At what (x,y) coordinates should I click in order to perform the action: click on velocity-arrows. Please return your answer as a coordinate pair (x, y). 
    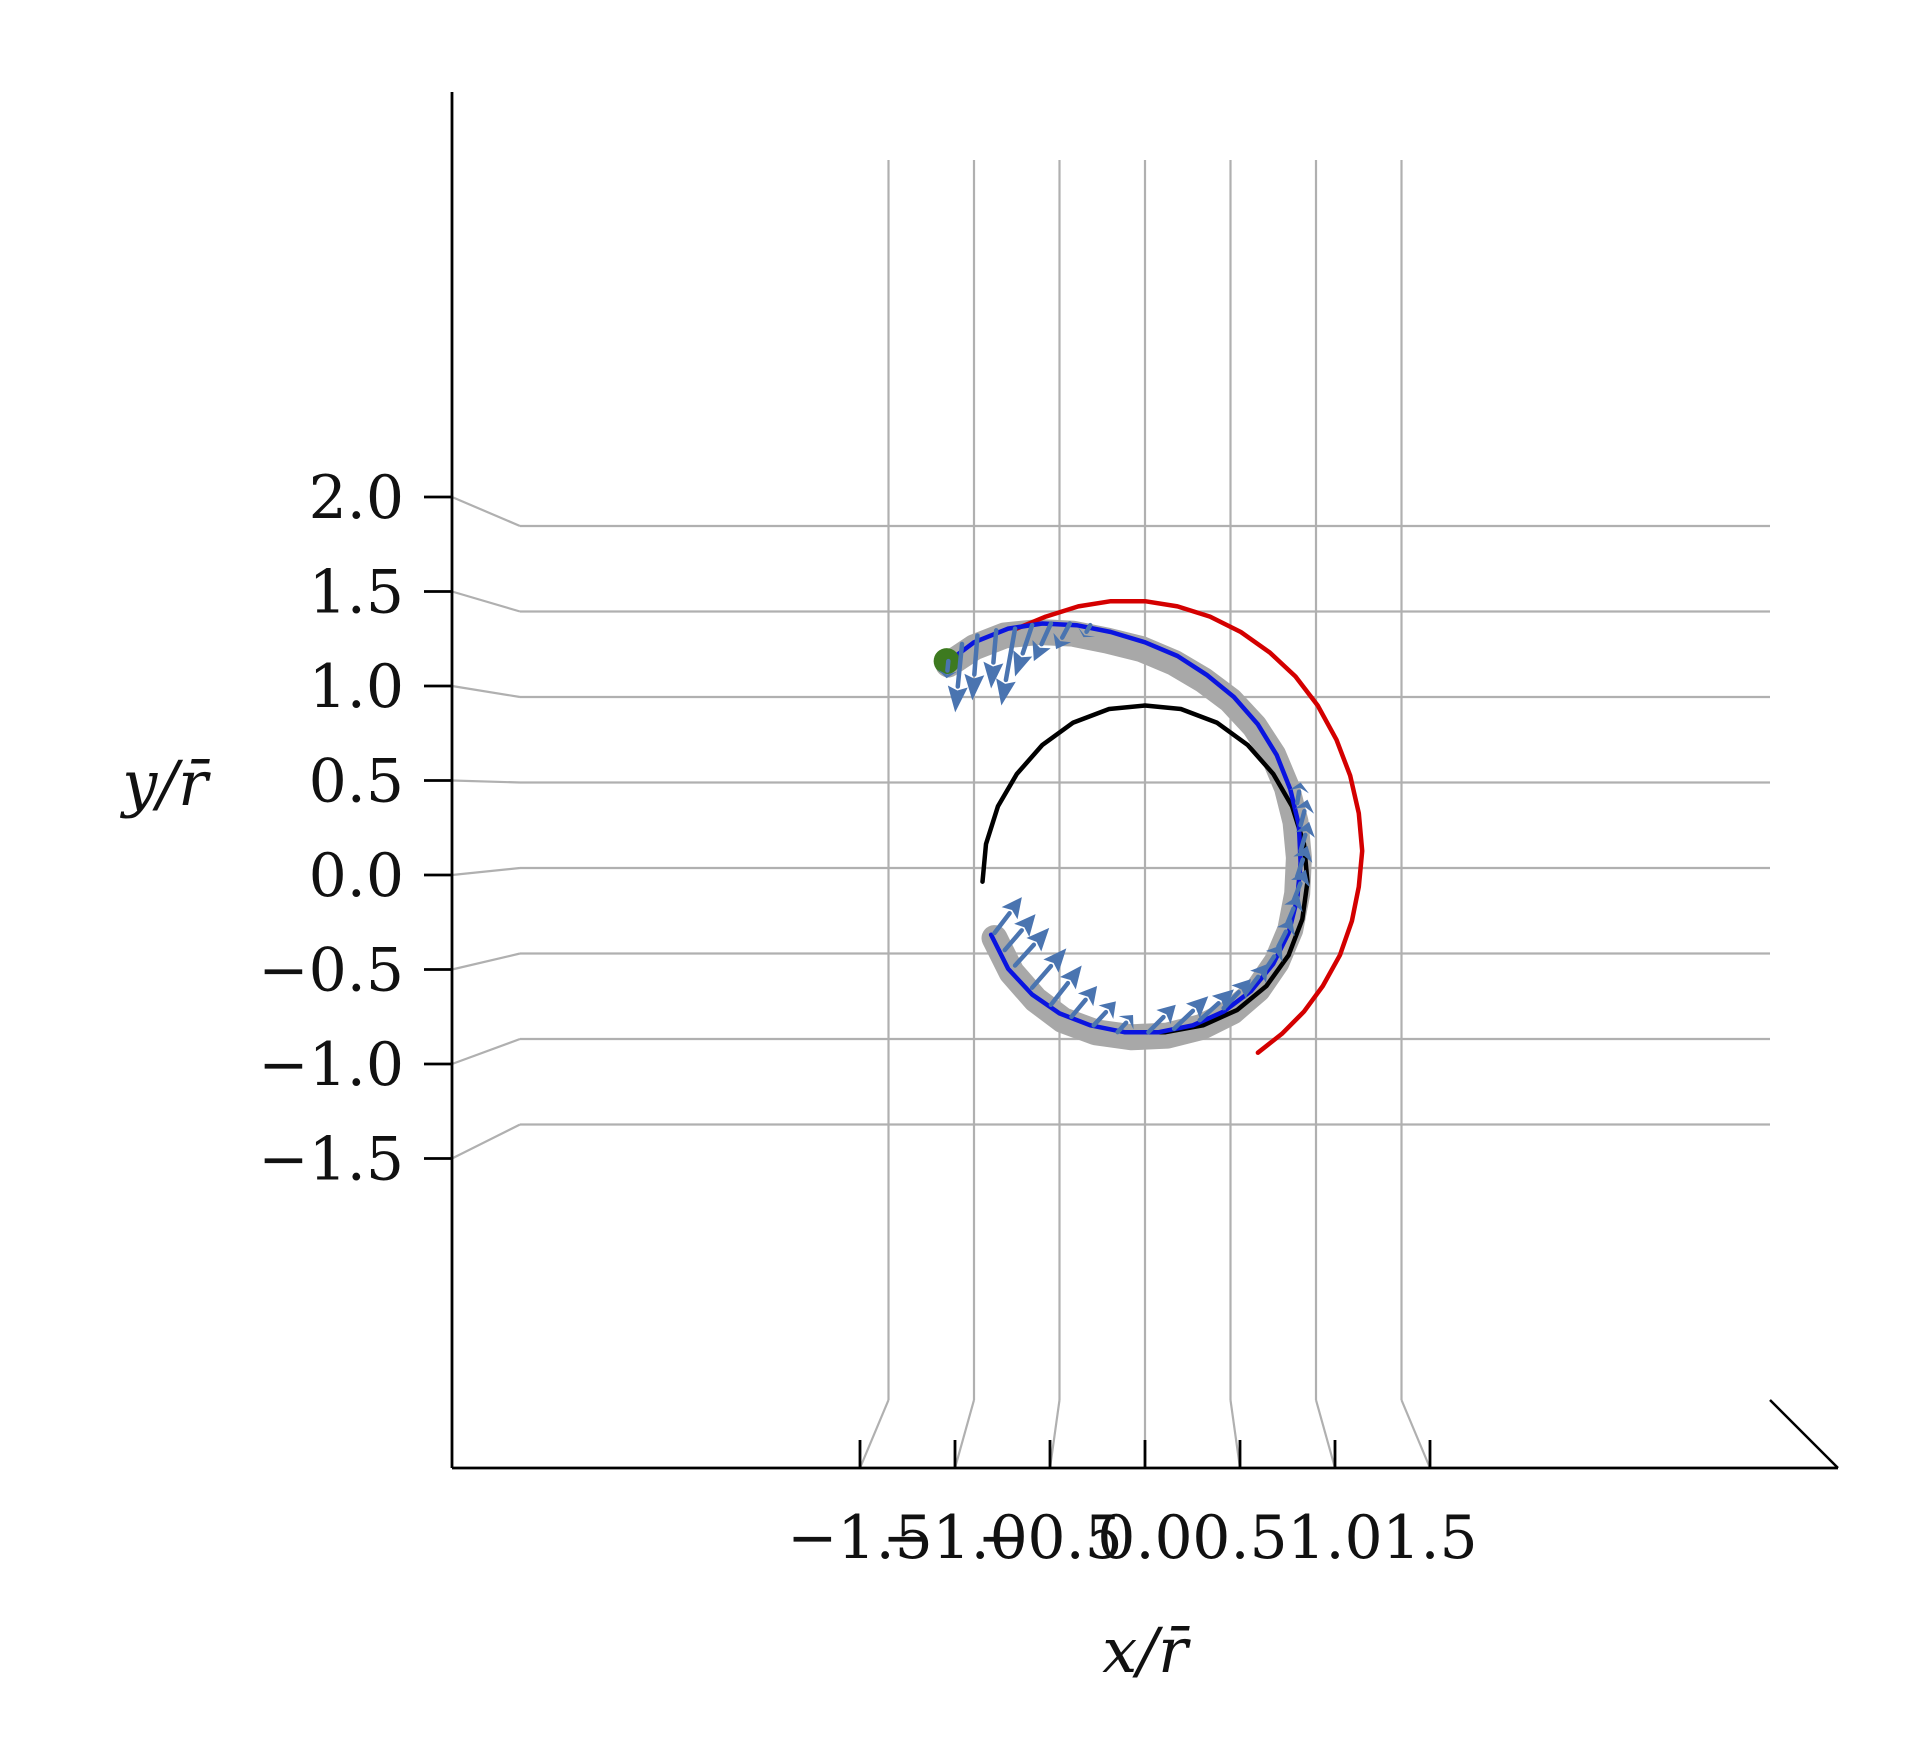
    Looking at the image, I should click on (1126, 828).